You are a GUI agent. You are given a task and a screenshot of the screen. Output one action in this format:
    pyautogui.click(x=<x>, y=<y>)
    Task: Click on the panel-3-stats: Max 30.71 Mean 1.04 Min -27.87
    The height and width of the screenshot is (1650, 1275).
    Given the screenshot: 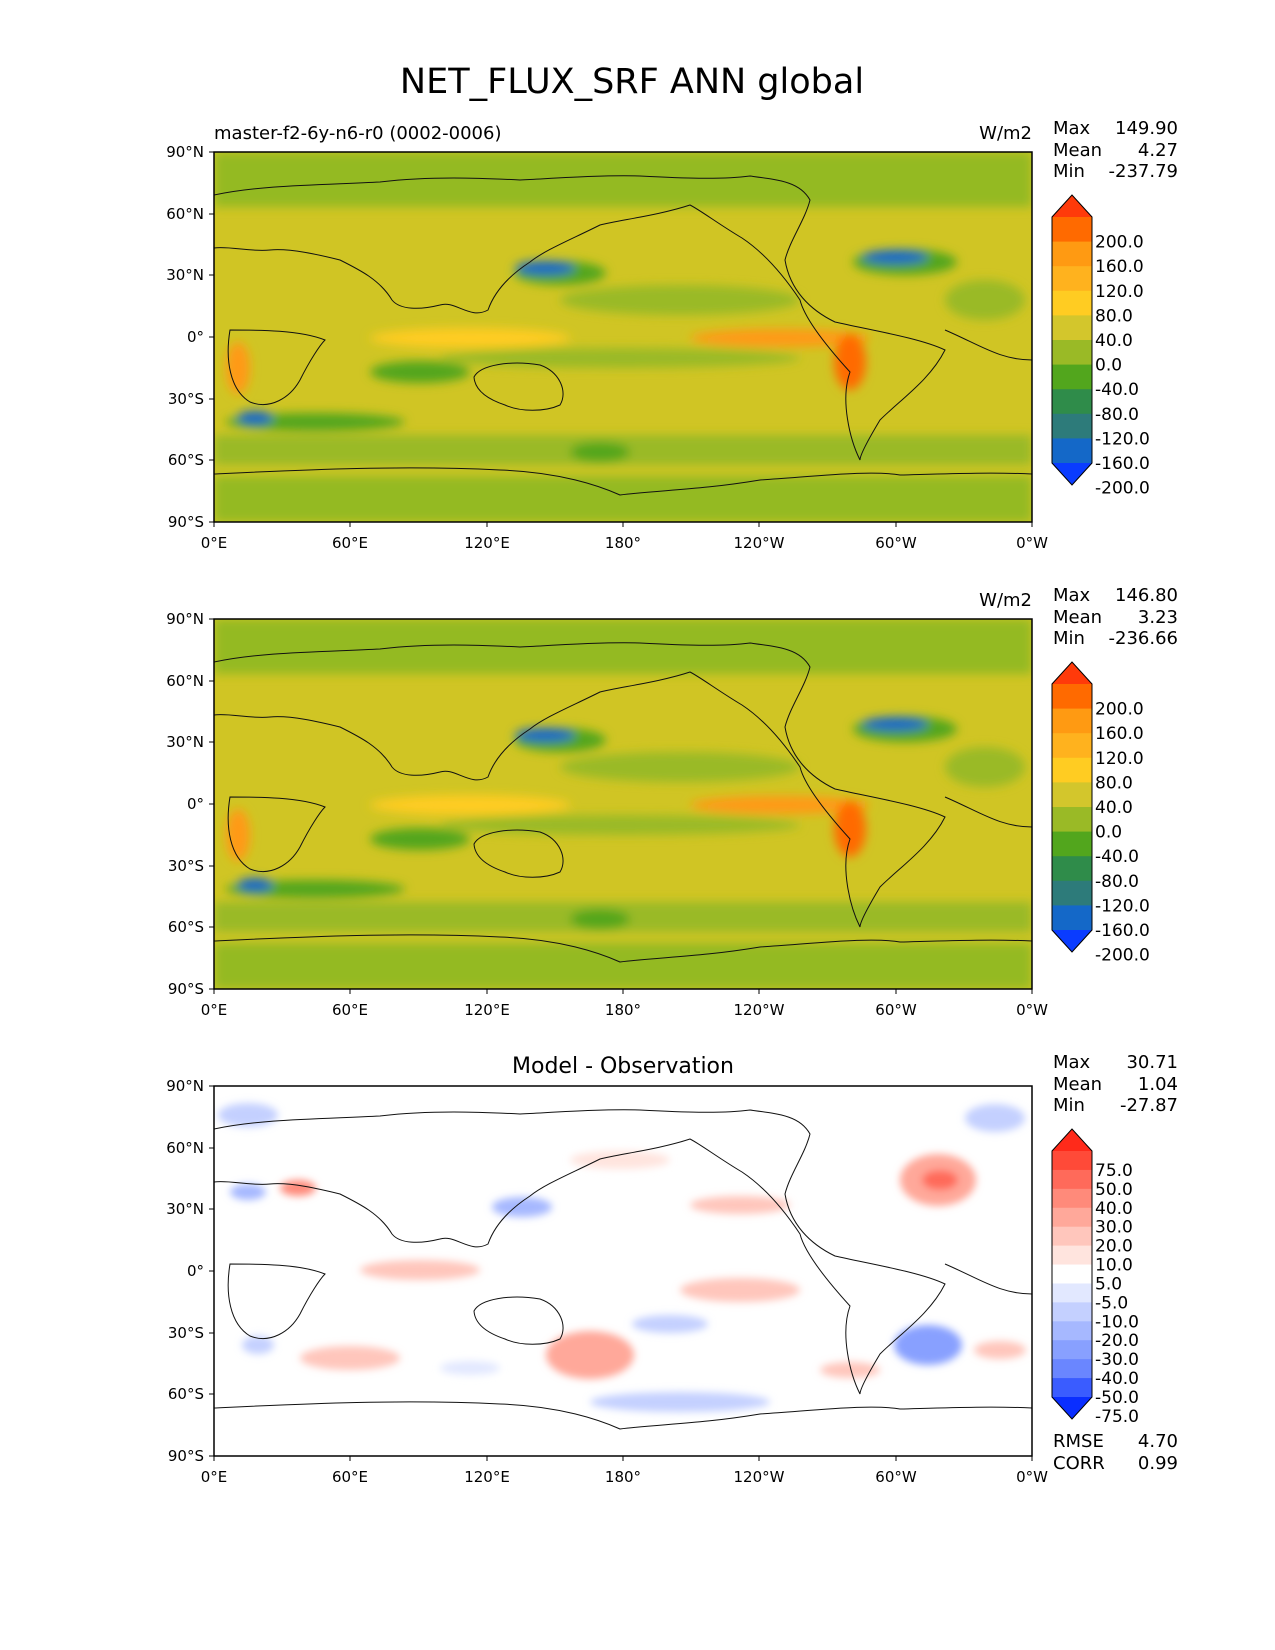 What is the action you would take?
    pyautogui.click(x=1115, y=1084)
    